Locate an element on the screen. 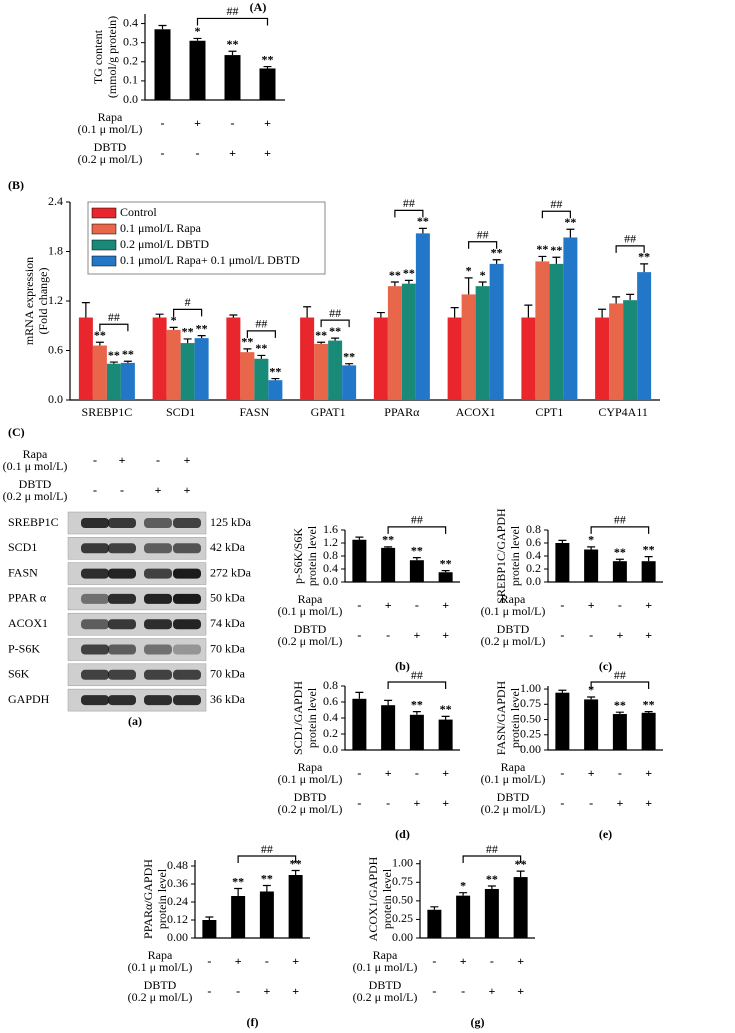  y-axis-label: protein level is located at coordinates (387, 898).